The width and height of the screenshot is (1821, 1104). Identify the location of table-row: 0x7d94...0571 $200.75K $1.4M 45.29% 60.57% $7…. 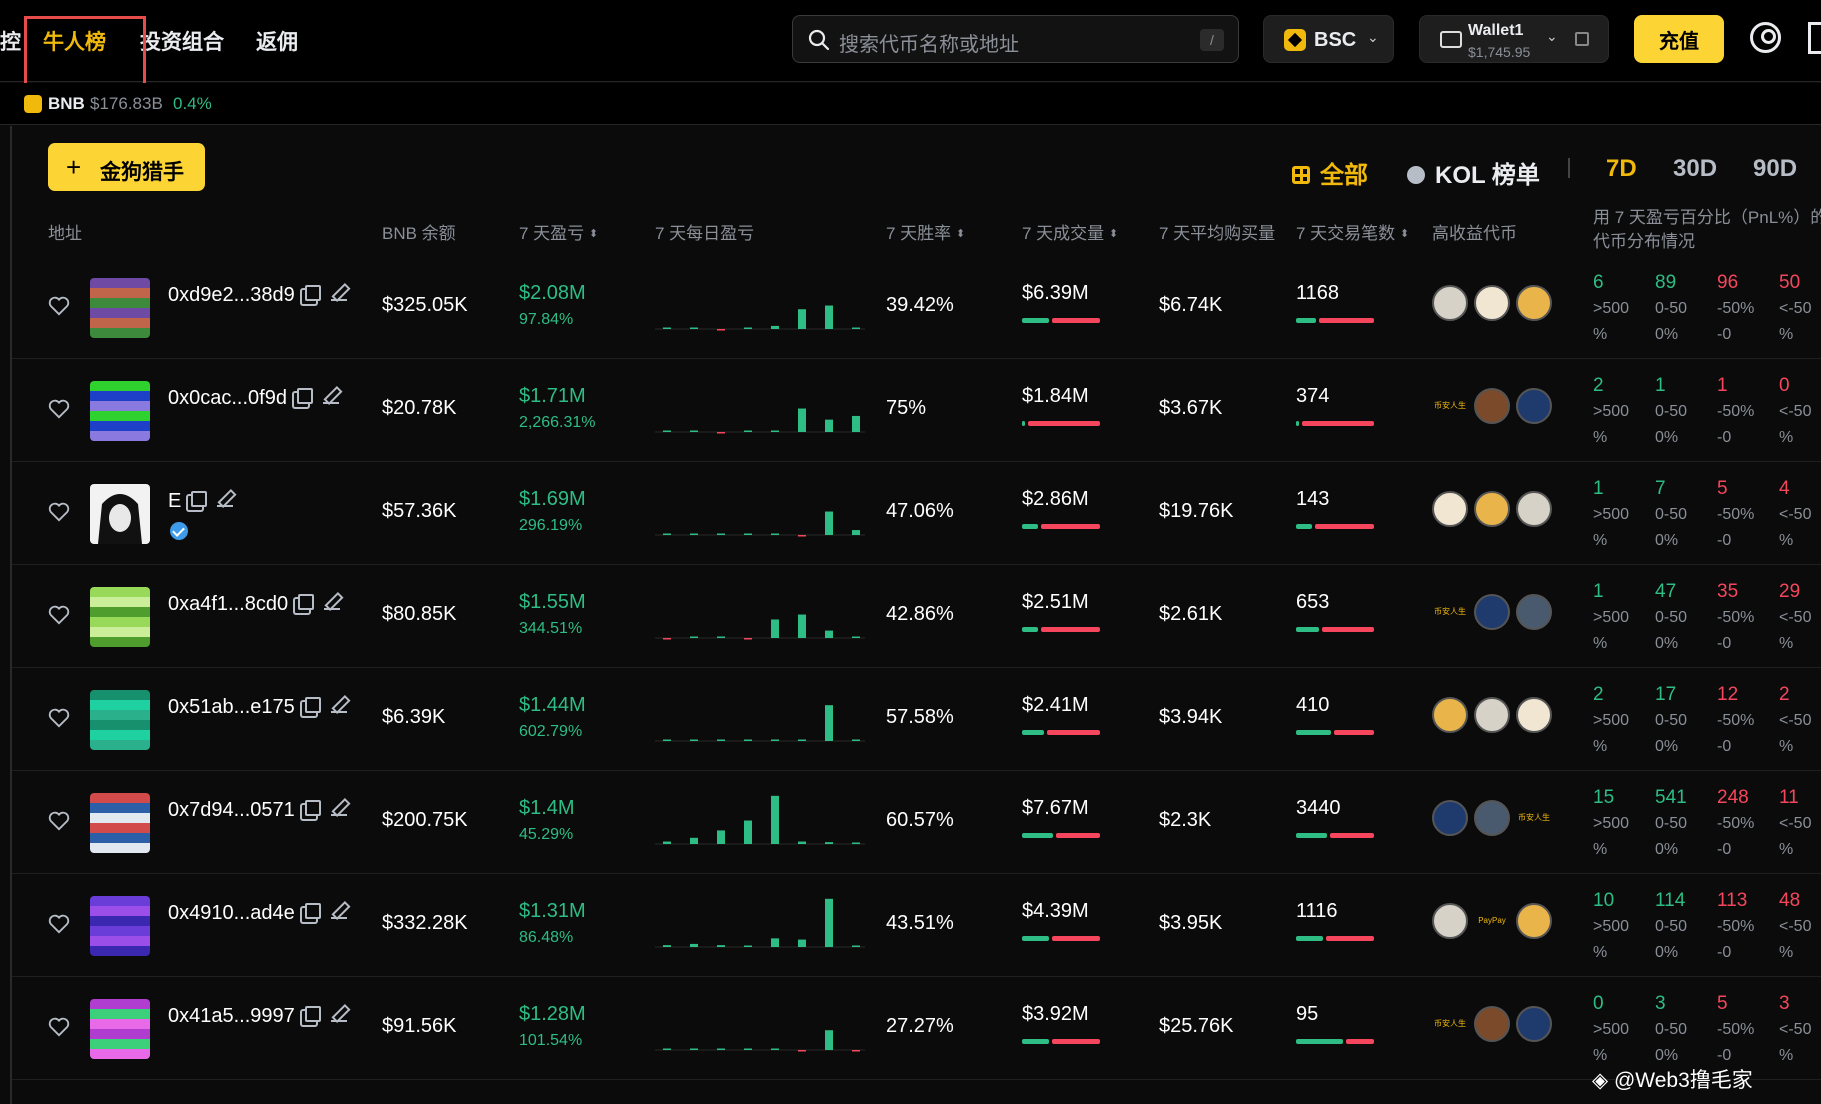
(916, 822).